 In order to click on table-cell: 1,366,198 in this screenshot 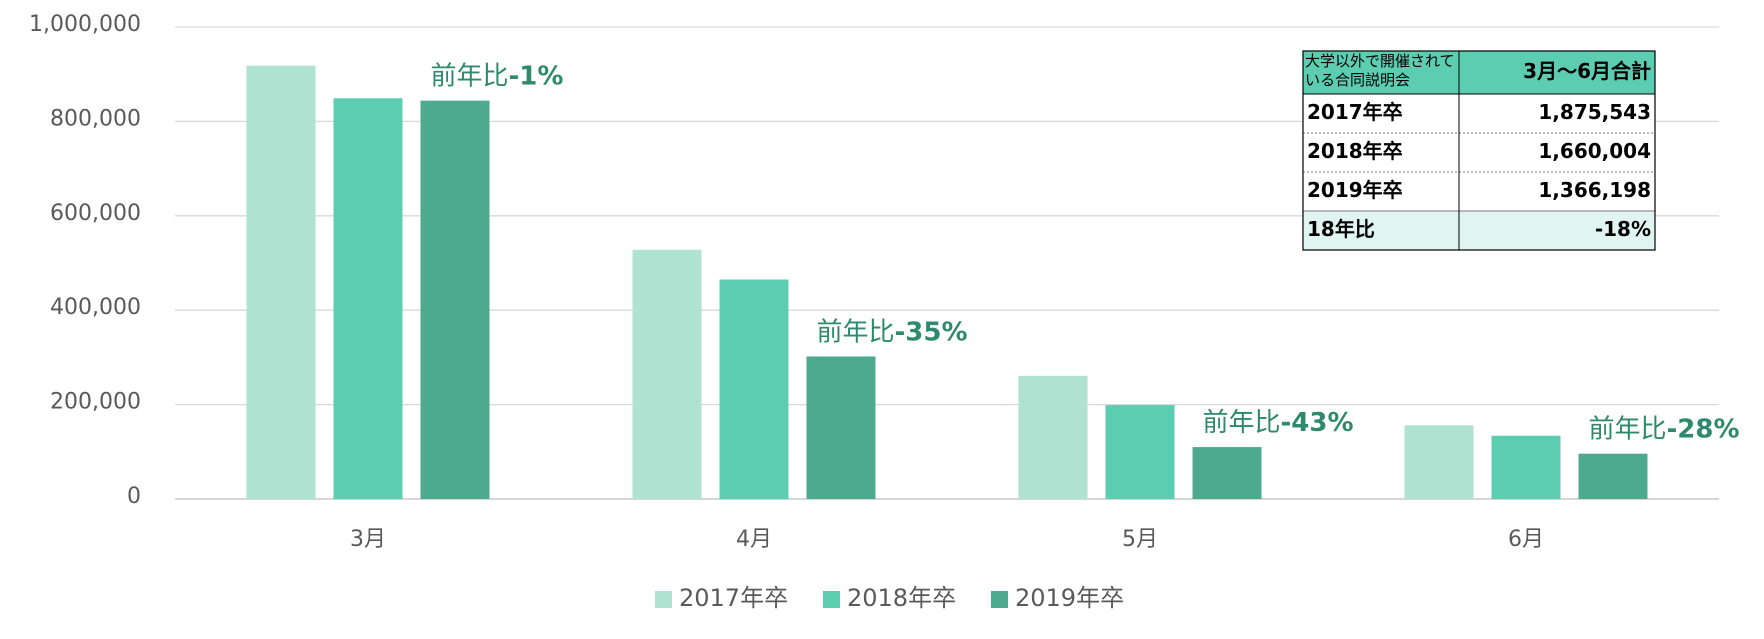, I will do `click(1594, 190)`.